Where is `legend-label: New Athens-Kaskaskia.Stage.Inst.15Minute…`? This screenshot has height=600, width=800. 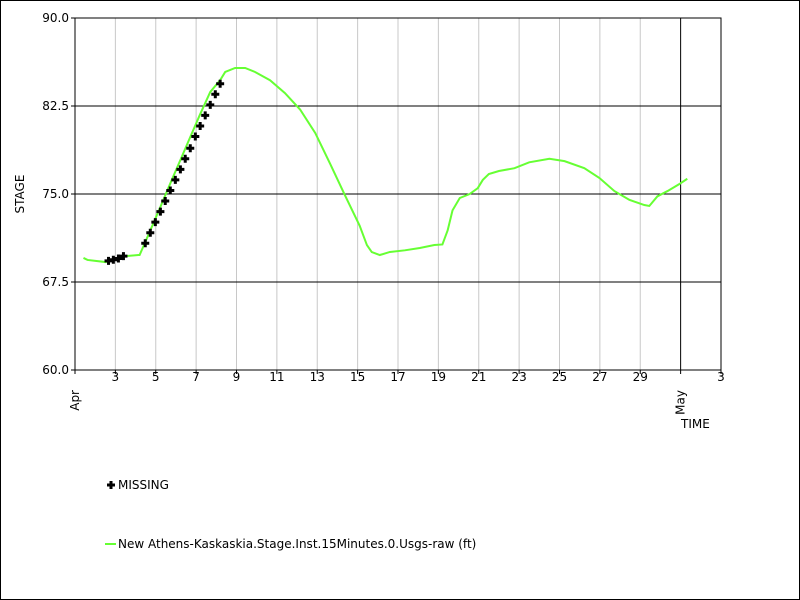 legend-label: New Athens-Kaskaskia.Stage.Inst.15Minute… is located at coordinates (297, 544).